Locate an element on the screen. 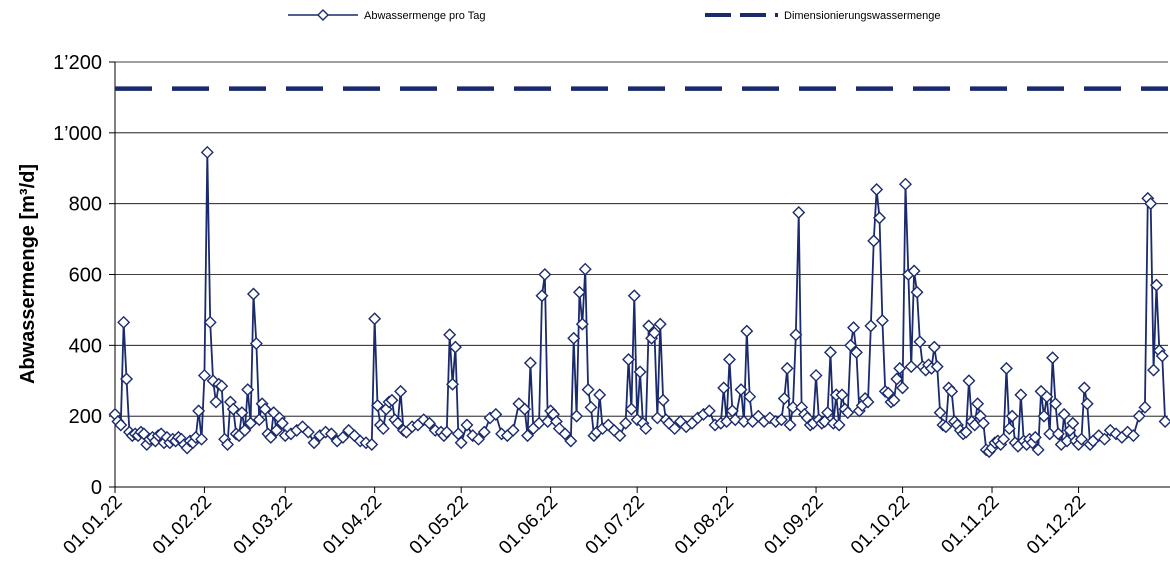 This screenshot has height=588, width=1170. x-tick-label-8: 01.09.22 is located at coordinates (793, 525).